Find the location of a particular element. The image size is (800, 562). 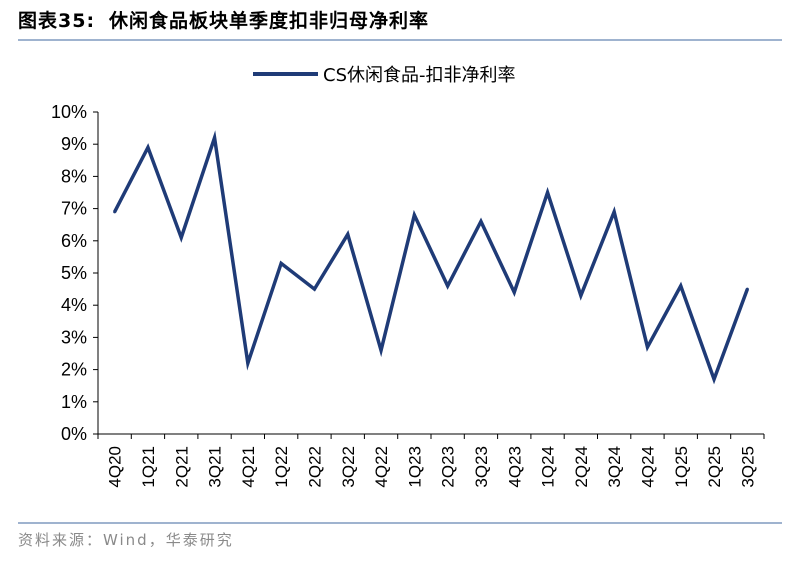

x-tick-label: 1Q25 is located at coordinates (681, 467).